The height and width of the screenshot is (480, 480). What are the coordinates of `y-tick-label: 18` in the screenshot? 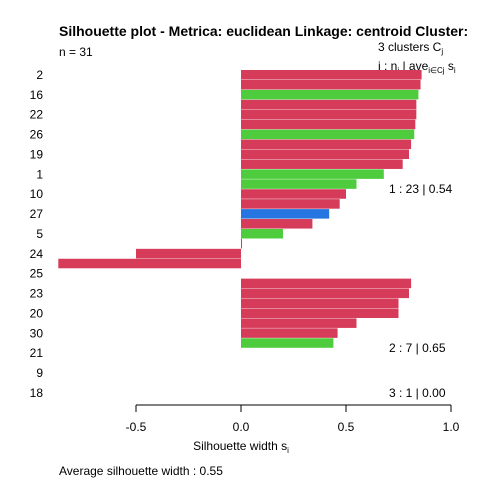 It's located at (37, 393).